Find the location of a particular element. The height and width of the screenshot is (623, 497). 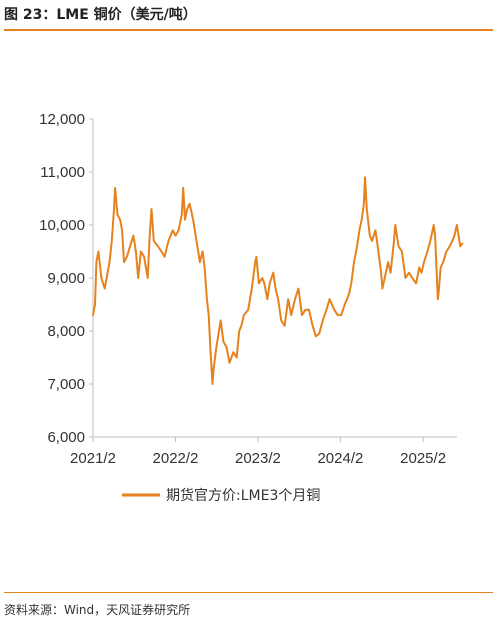

y-tick-label: 6,000 is located at coordinates (66, 437).